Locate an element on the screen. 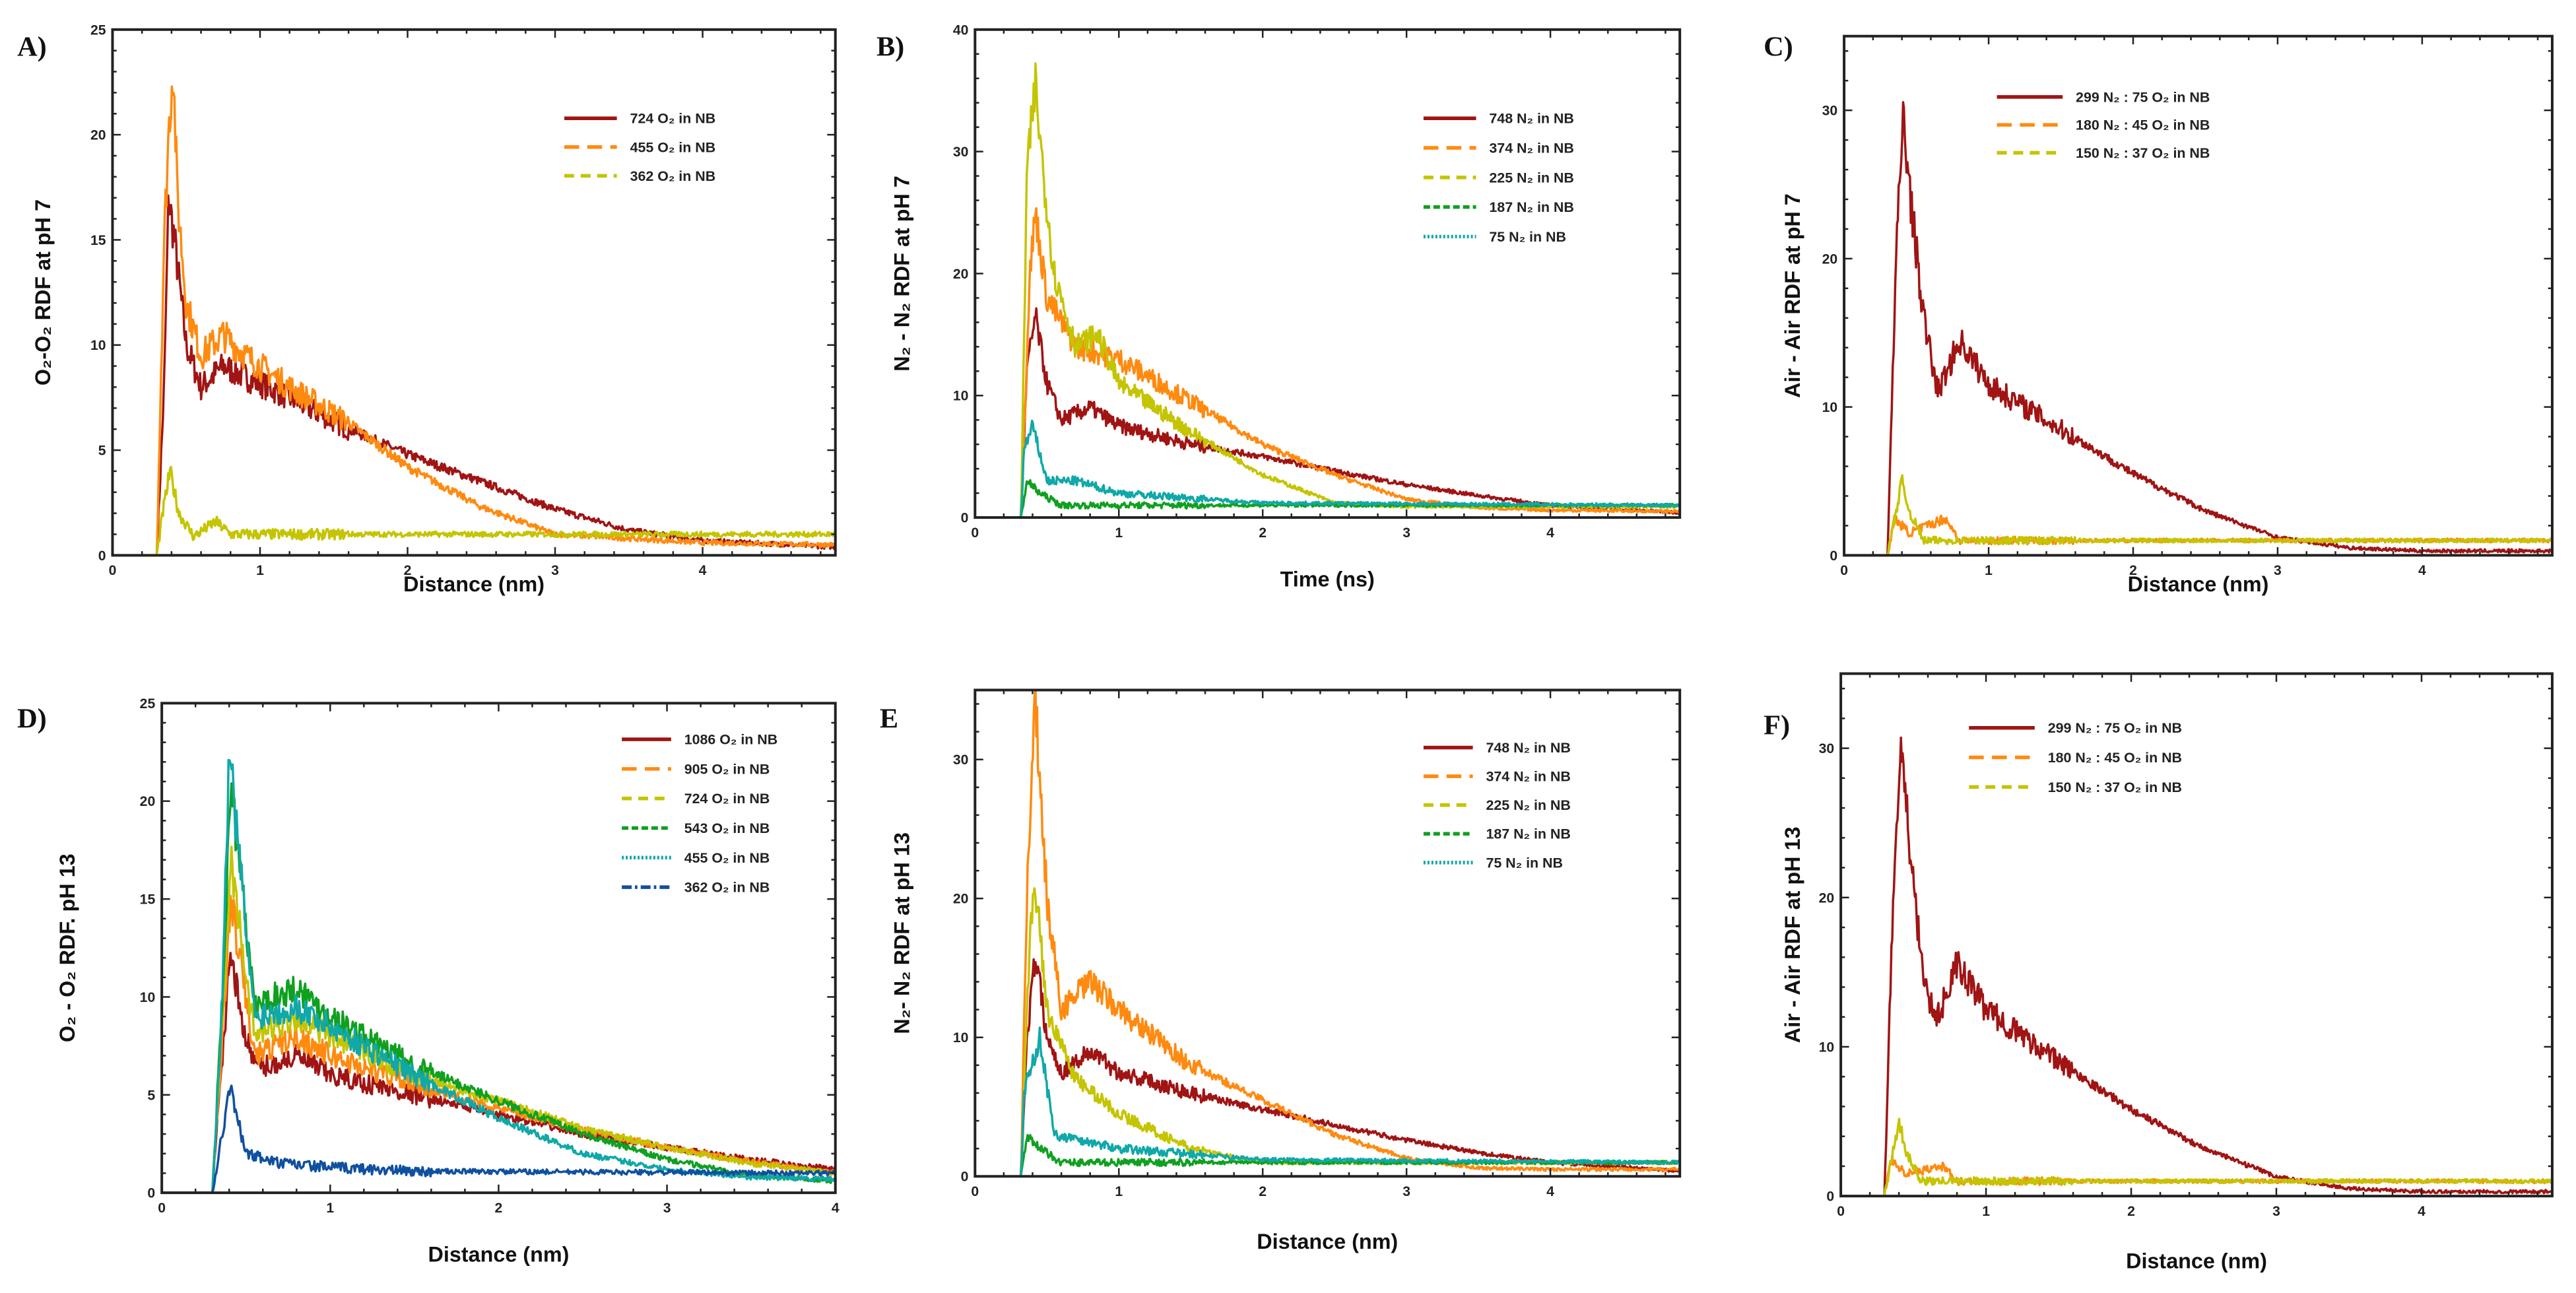  panel-label: E is located at coordinates (889, 719).